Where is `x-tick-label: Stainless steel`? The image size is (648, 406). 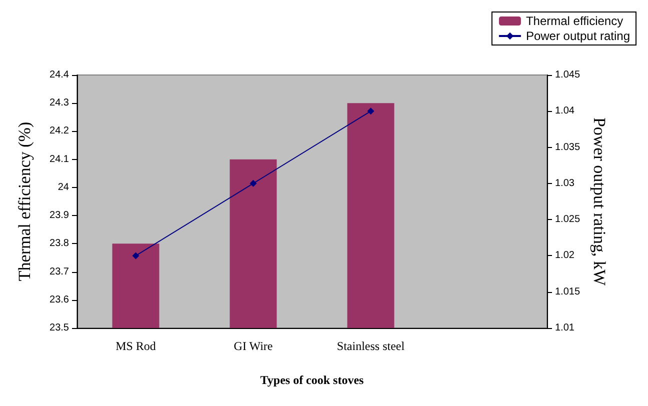
x-tick-label: Stainless steel is located at coordinates (371, 346).